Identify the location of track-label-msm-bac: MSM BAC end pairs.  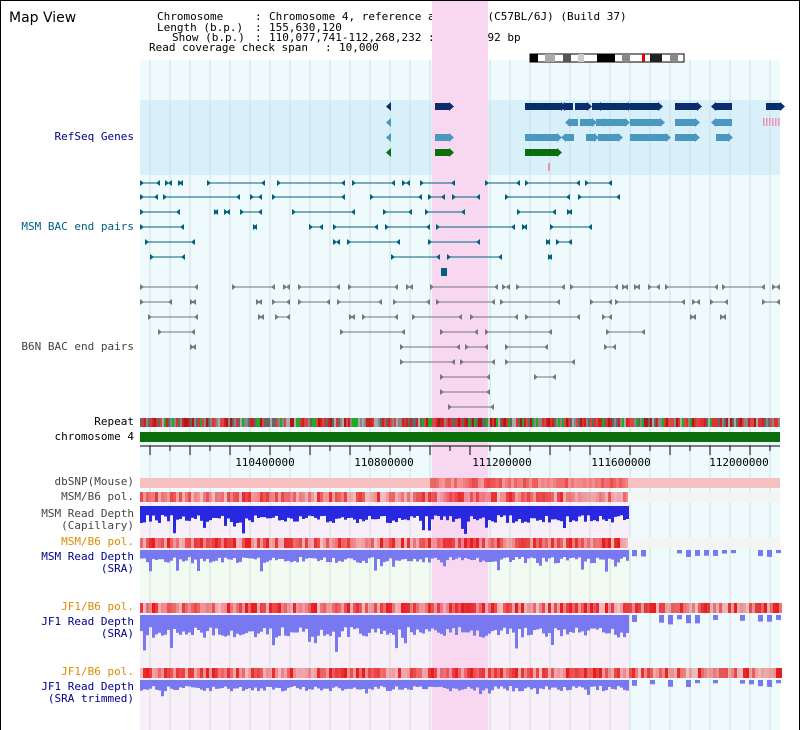
(77, 226).